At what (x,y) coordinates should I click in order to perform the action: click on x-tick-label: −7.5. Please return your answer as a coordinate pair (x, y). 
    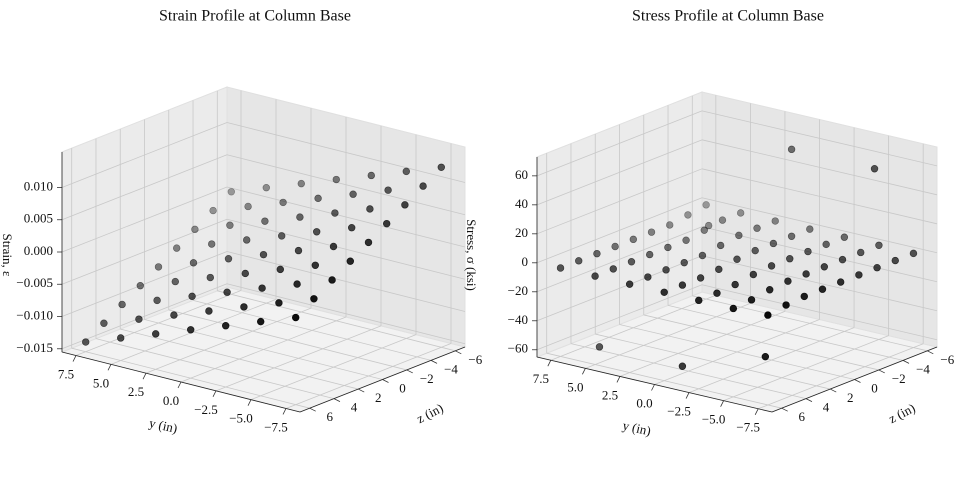
    Looking at the image, I should click on (276, 426).